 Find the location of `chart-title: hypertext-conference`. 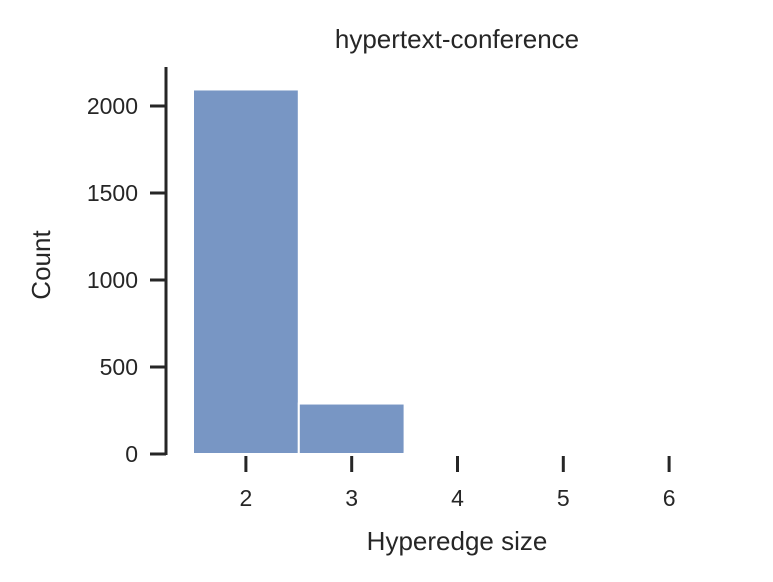

chart-title: hypertext-conference is located at coordinates (457, 39).